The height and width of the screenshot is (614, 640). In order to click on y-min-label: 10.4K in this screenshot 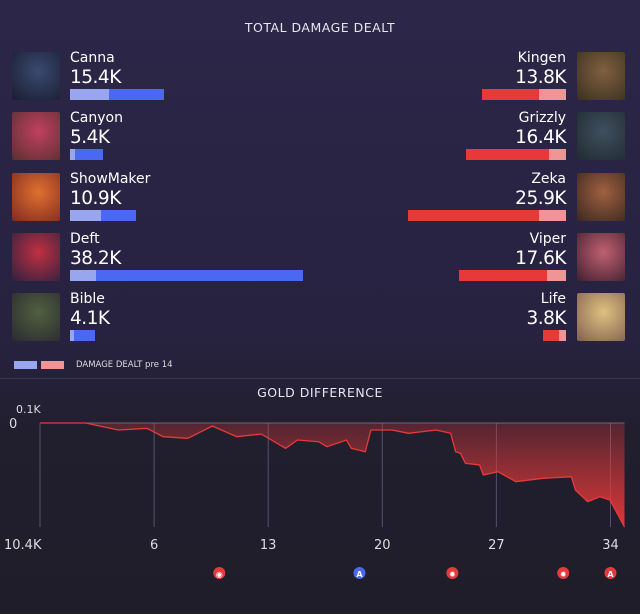, I will do `click(23, 545)`.